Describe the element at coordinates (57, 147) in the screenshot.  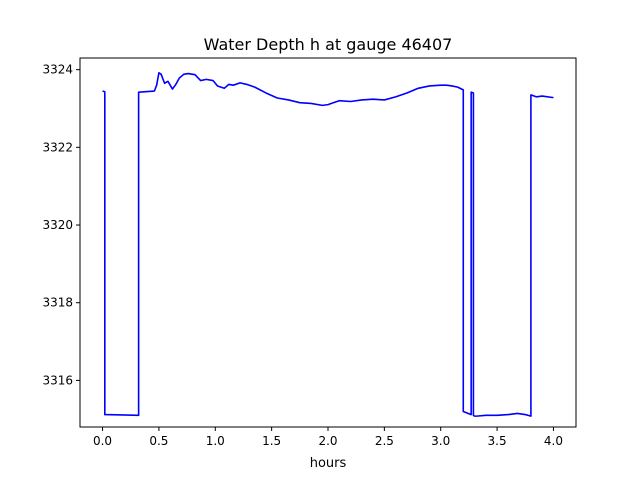
I see `y-tick-label: 3322` at that location.